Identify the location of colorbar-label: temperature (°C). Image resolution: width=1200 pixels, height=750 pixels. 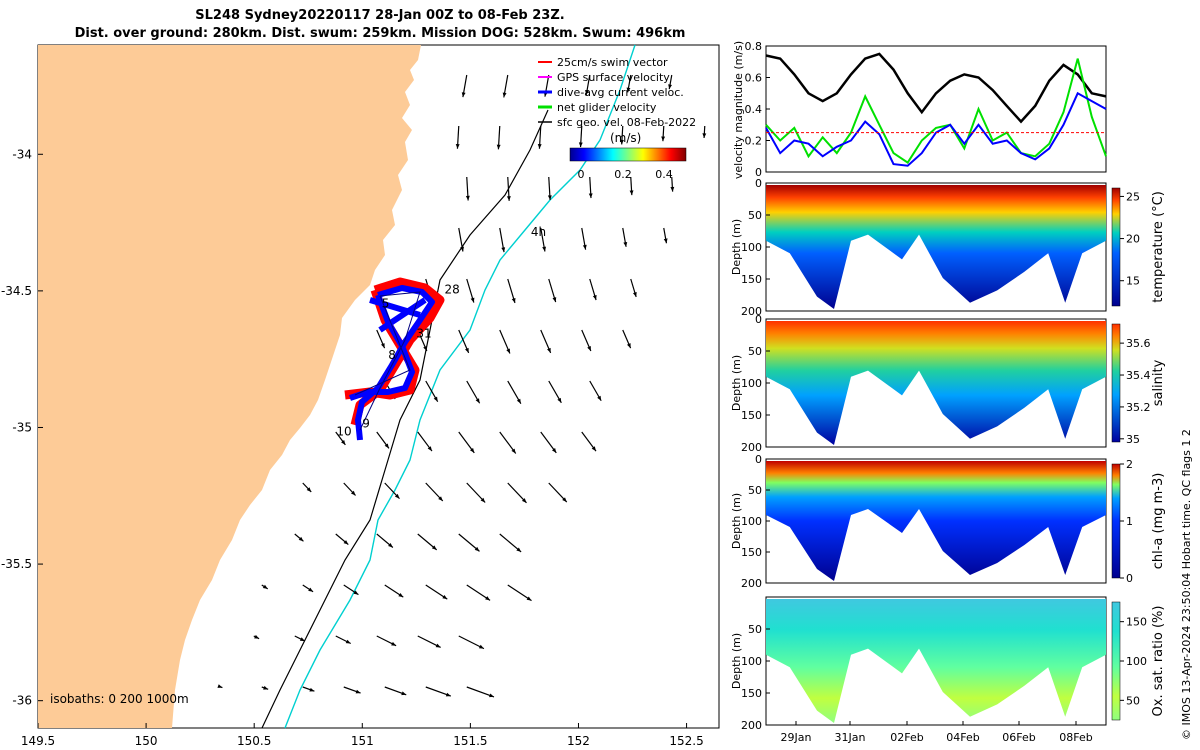
(1158, 247).